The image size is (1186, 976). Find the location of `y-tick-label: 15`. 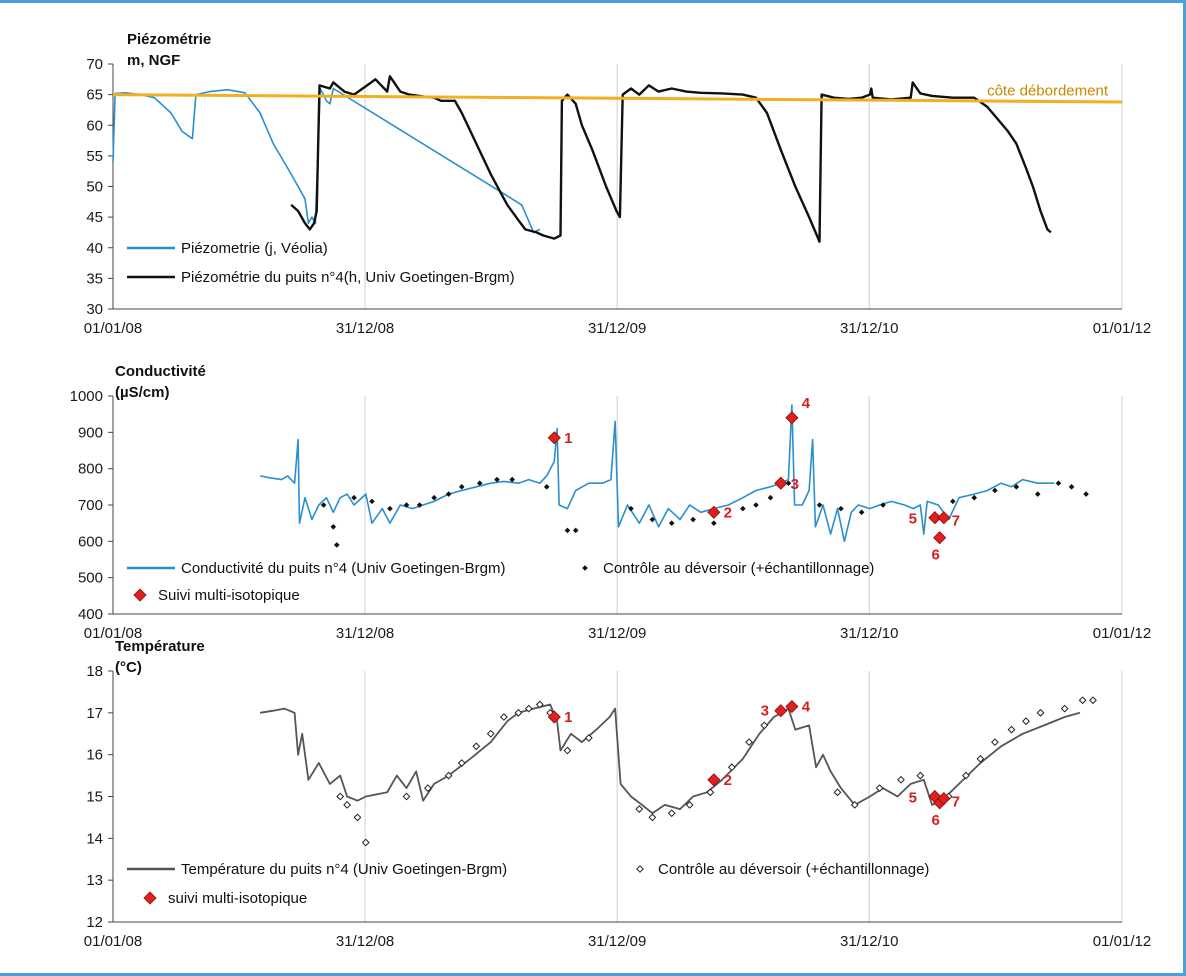

y-tick-label: 15 is located at coordinates (94, 797).